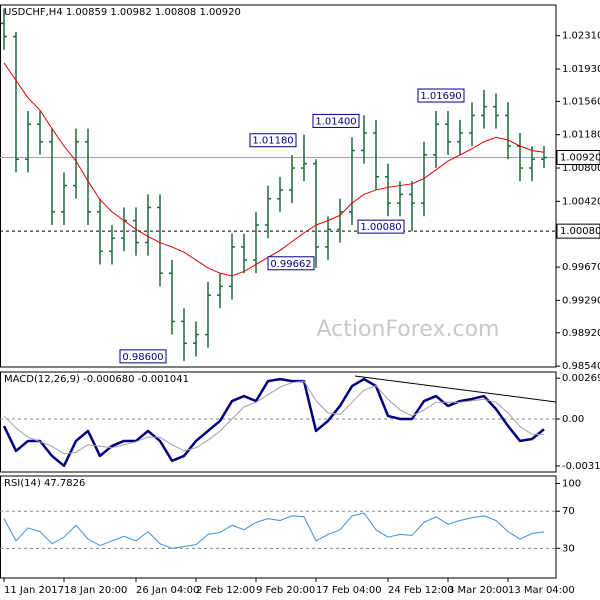 This screenshot has height=600, width=600. I want to click on y-tick-label: 30, so click(568, 548).